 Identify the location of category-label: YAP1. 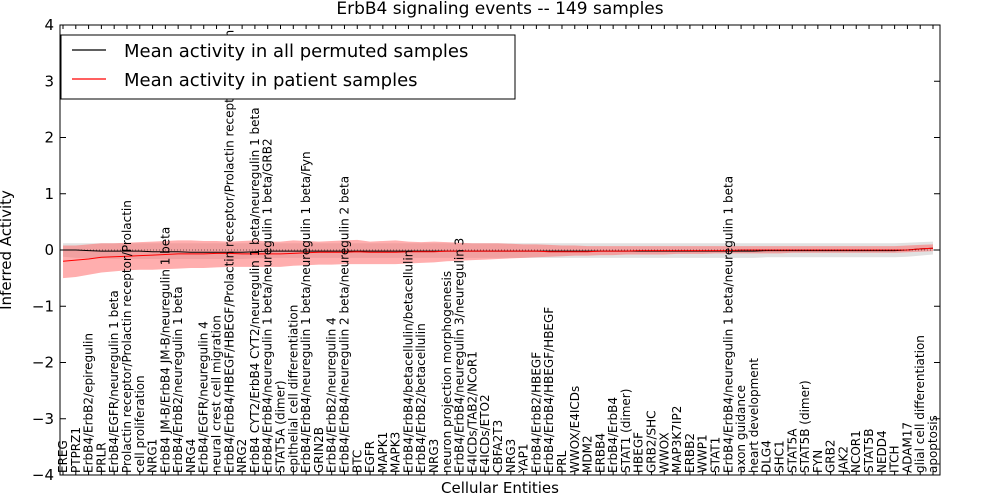
(524, 459).